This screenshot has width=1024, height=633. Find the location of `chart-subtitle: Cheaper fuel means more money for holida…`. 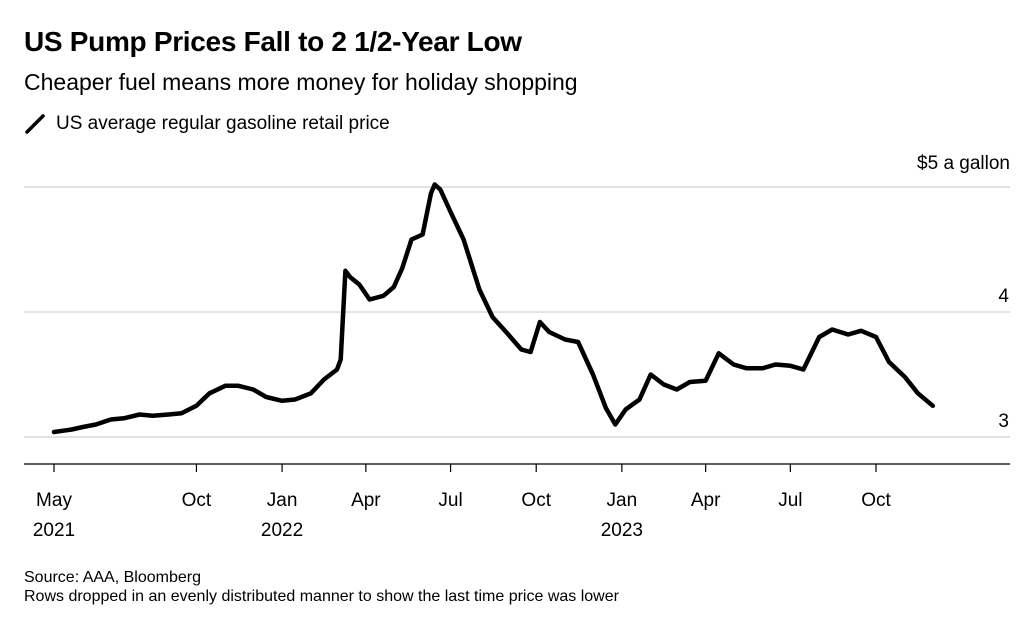

chart-subtitle: Cheaper fuel means more money for holida… is located at coordinates (301, 82).